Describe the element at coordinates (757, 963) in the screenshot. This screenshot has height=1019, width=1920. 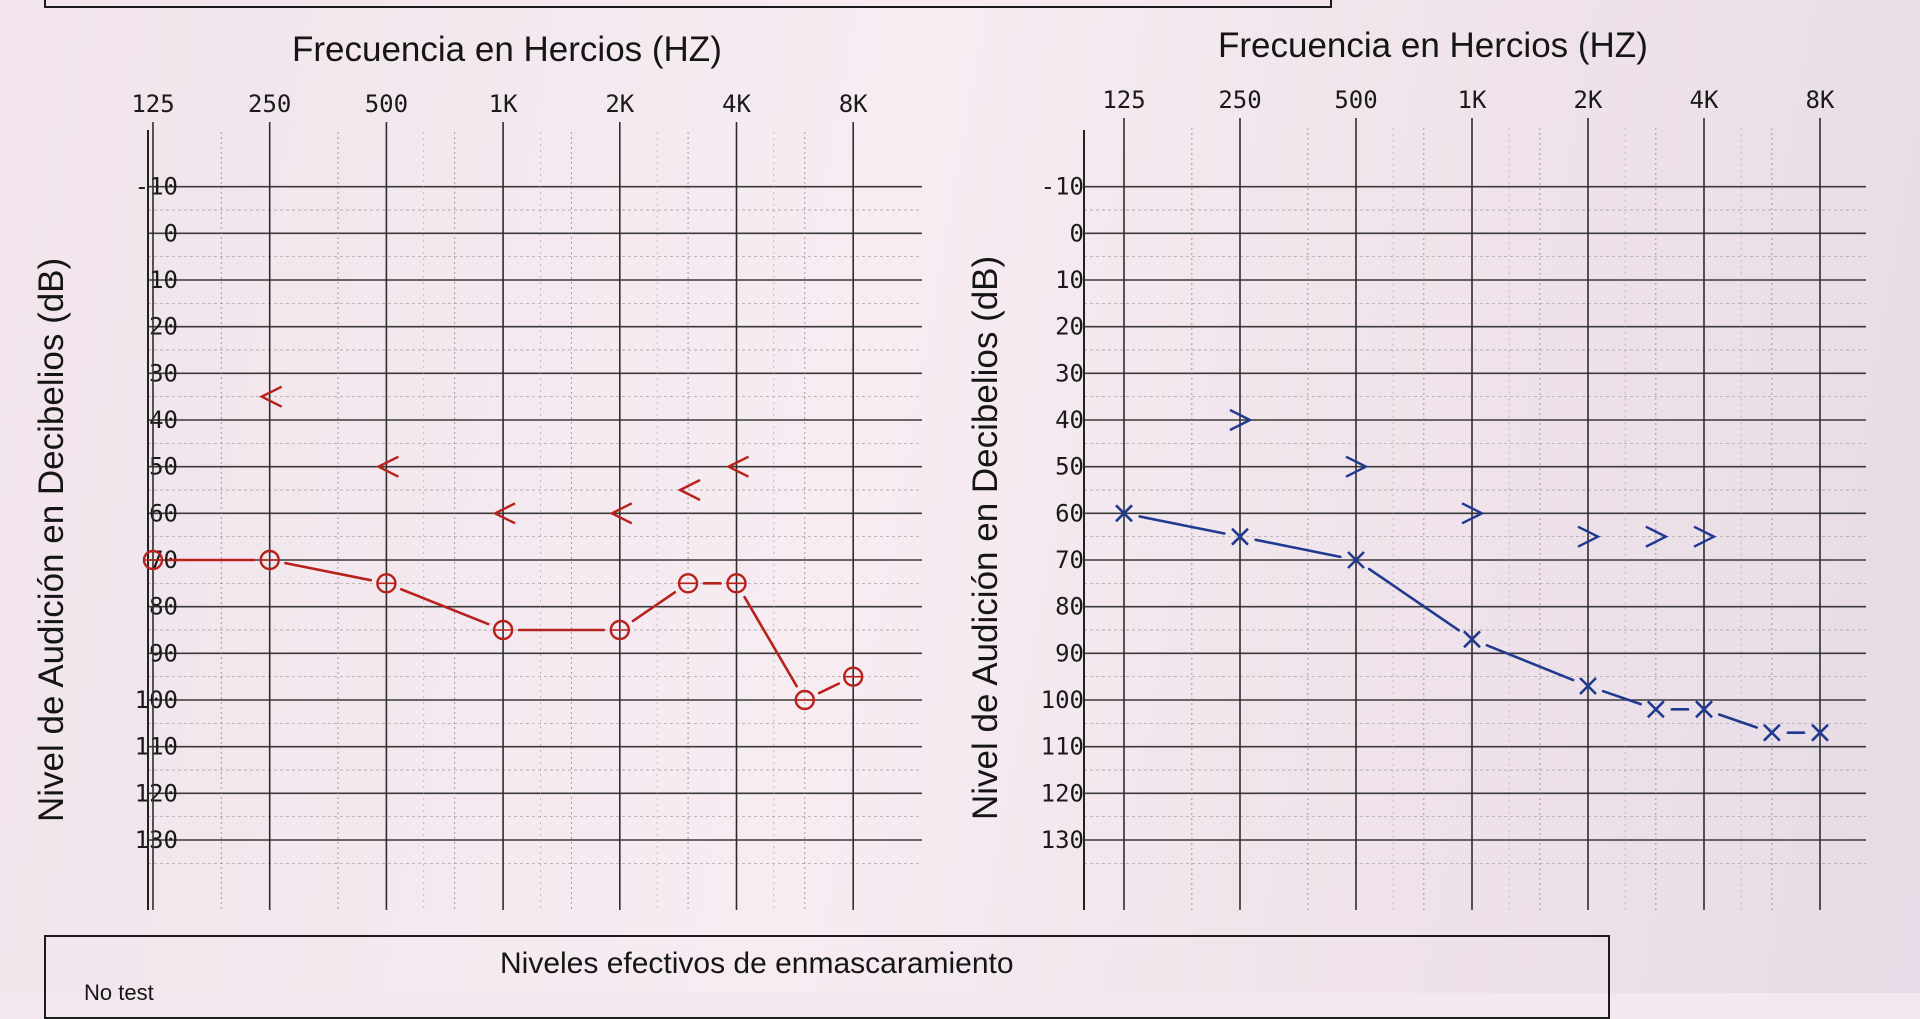
I see `masking-levels-title: Niveles efectivos de enmascaramiento` at that location.